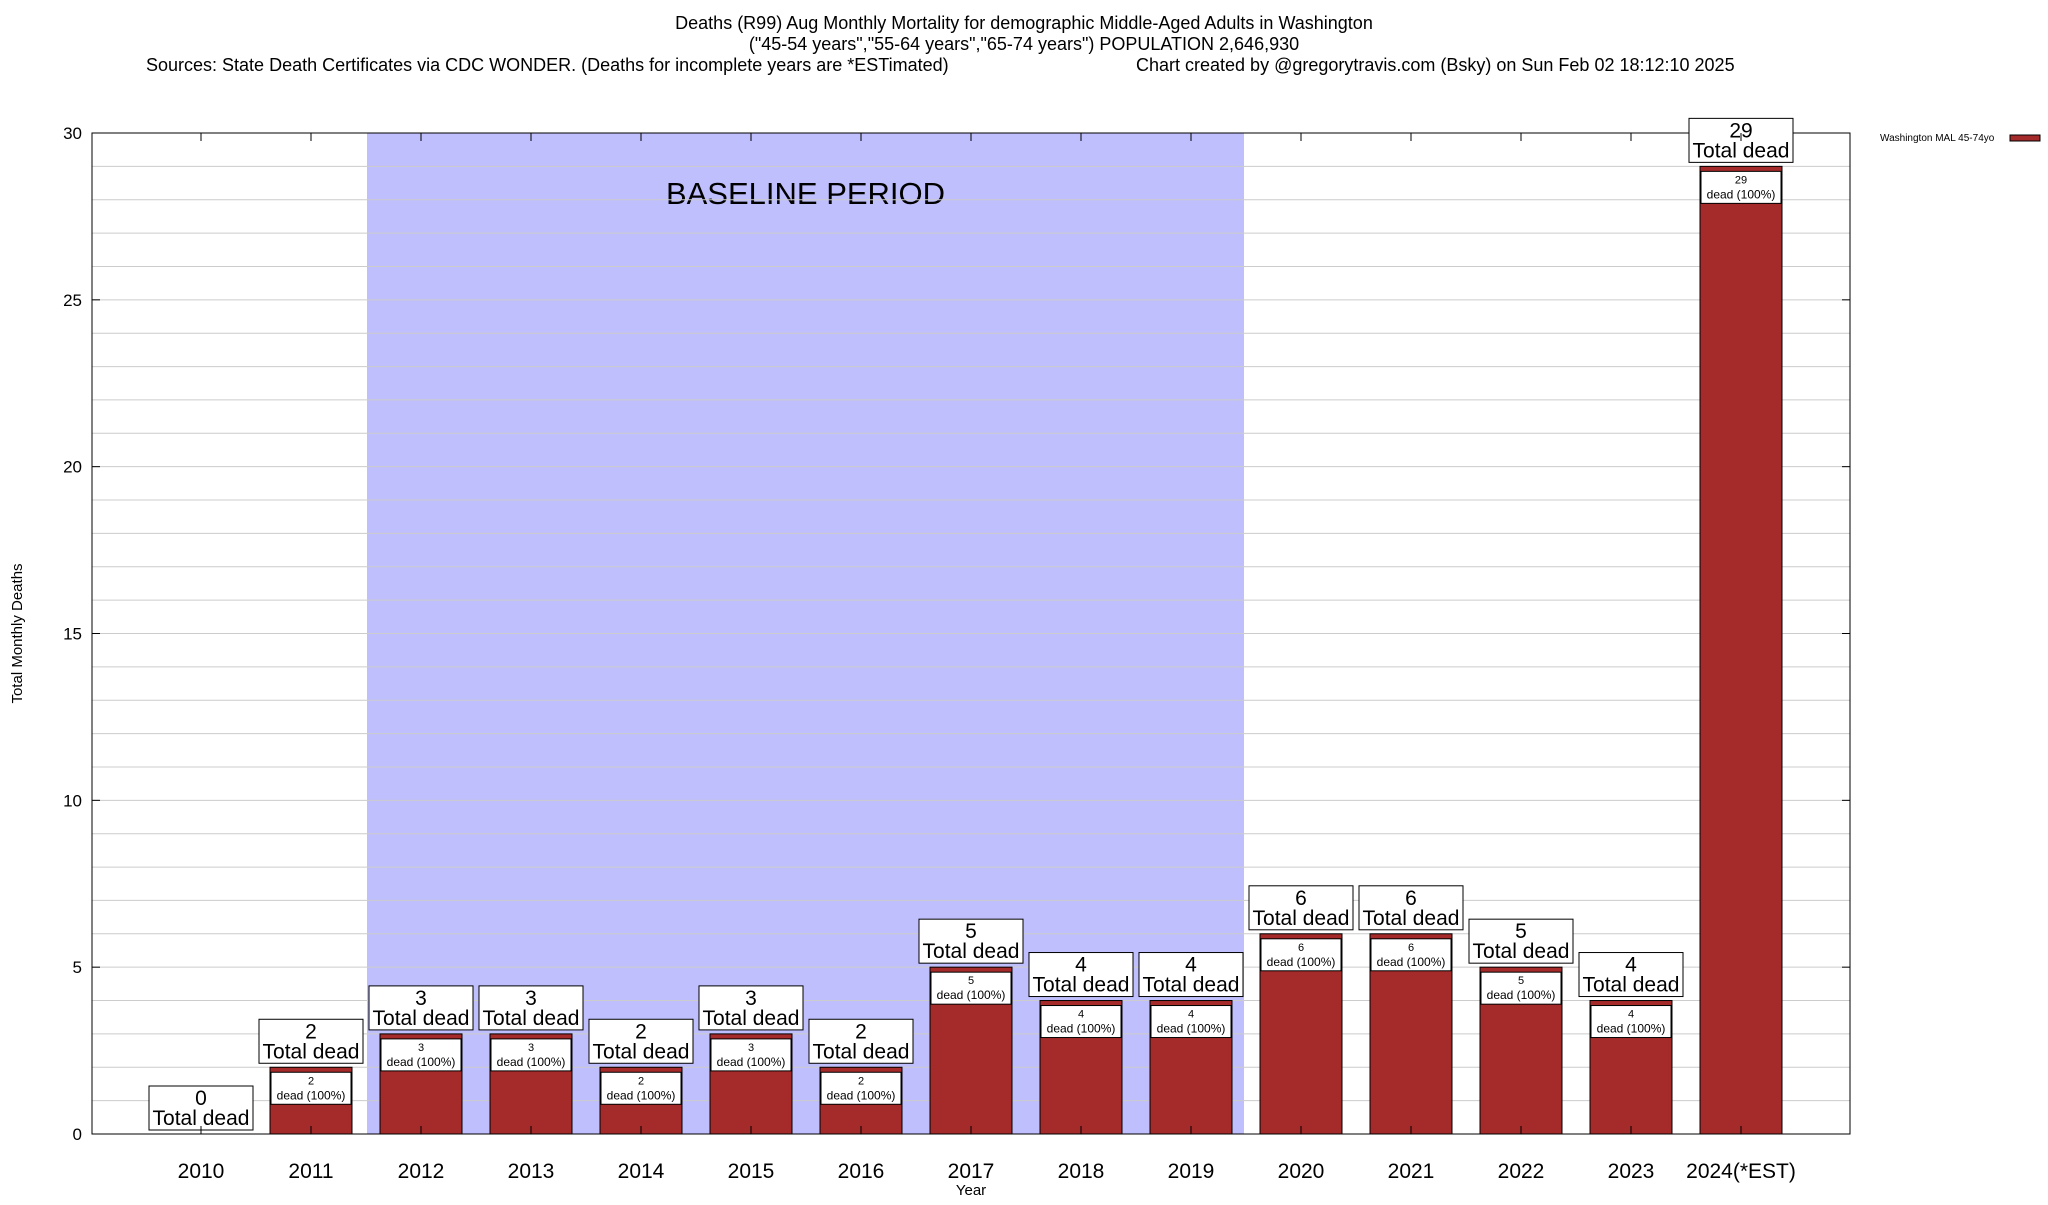 The width and height of the screenshot is (2048, 1205). What do you see at coordinates (1411, 1171) in the screenshot?
I see `x-tick-label: 2021` at bounding box center [1411, 1171].